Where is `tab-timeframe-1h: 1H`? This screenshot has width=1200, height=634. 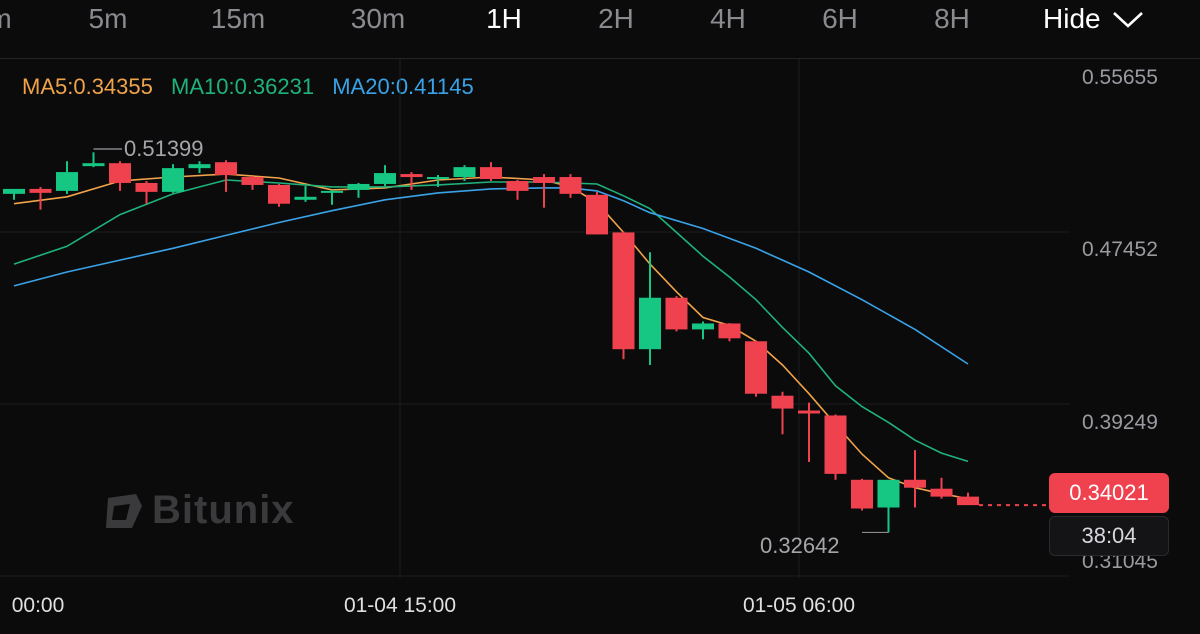
tab-timeframe-1h: 1H is located at coordinates (504, 18).